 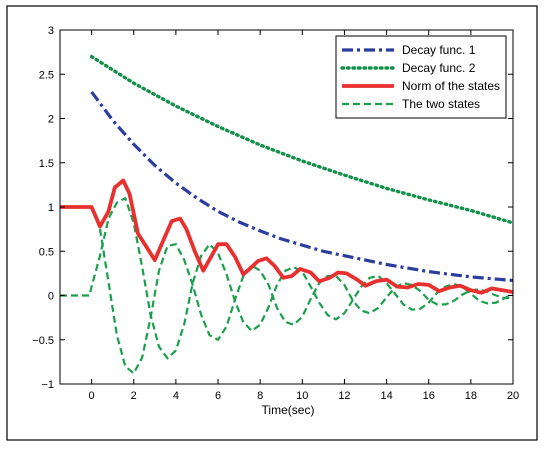 I want to click on legend-label: Decay func. 1, so click(x=439, y=50).